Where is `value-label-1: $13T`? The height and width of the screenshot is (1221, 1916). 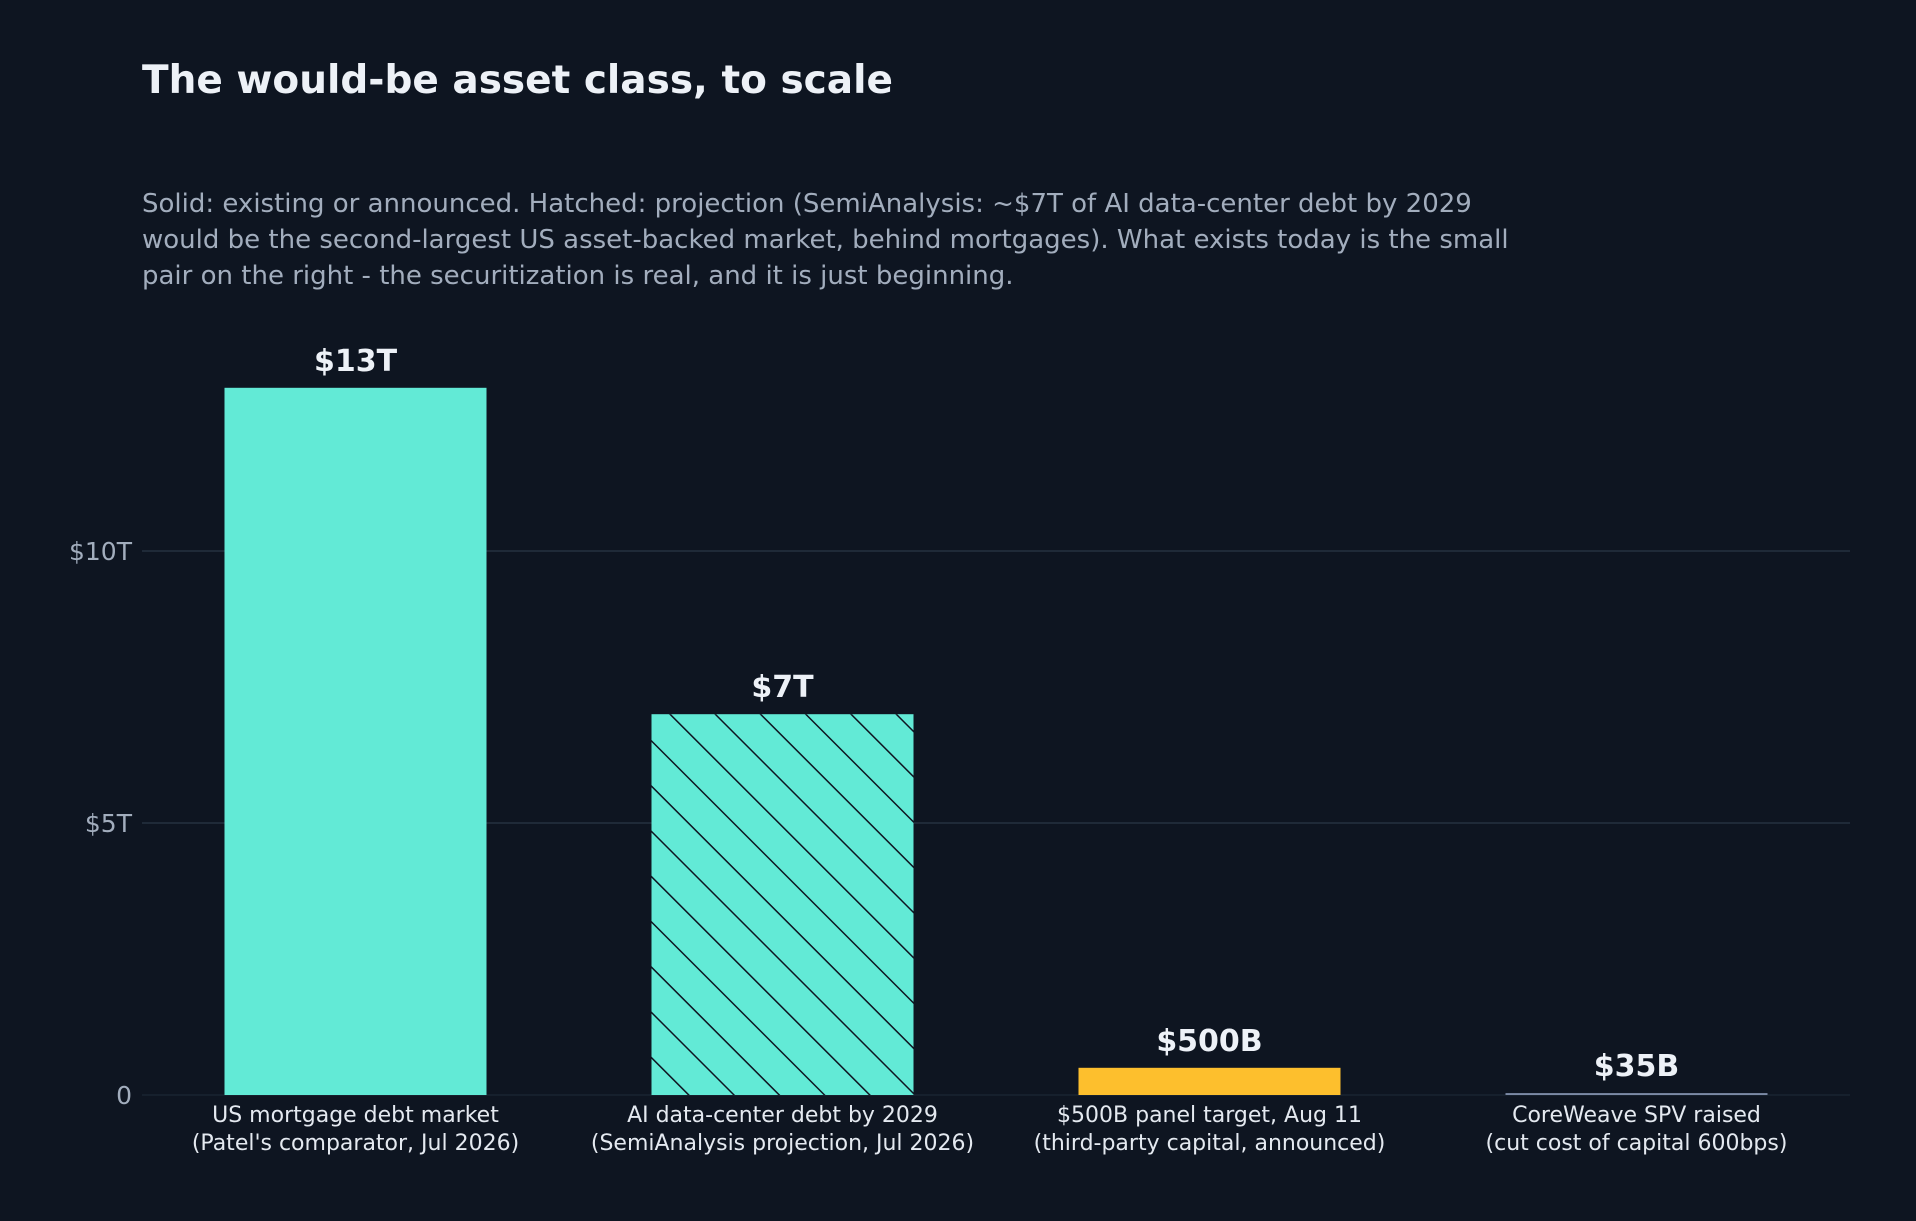
value-label-1: $13T is located at coordinates (356, 361).